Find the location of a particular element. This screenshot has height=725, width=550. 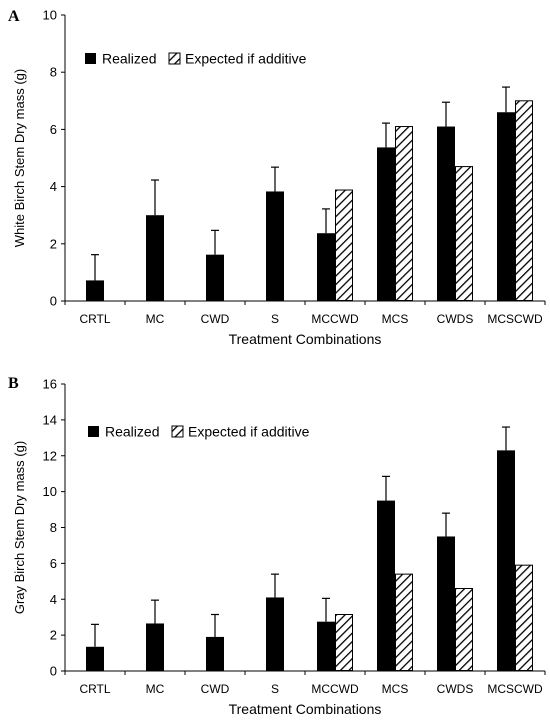

y-tick-label: 16 is located at coordinates (50, 384).